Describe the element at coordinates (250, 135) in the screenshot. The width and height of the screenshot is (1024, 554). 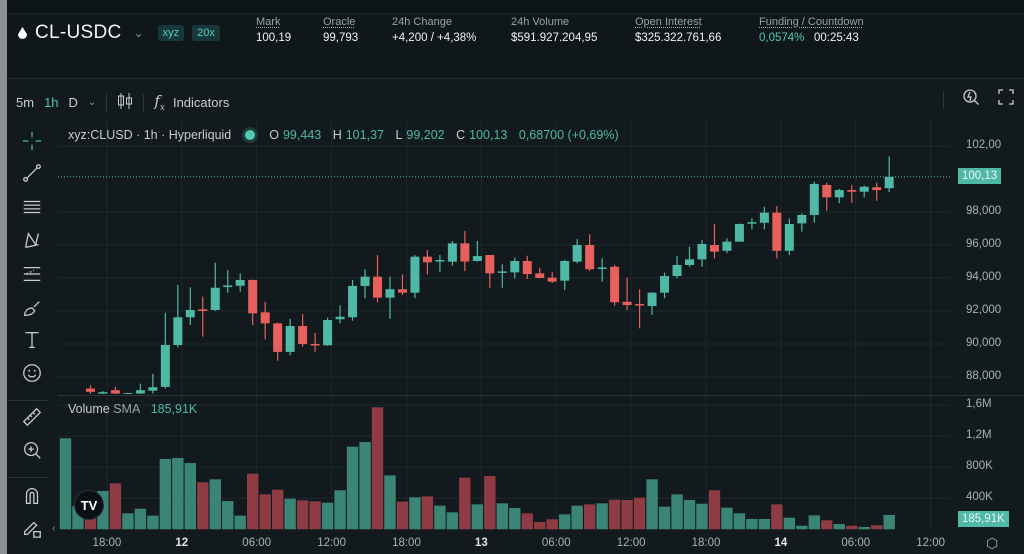
I see `status-dot` at that location.